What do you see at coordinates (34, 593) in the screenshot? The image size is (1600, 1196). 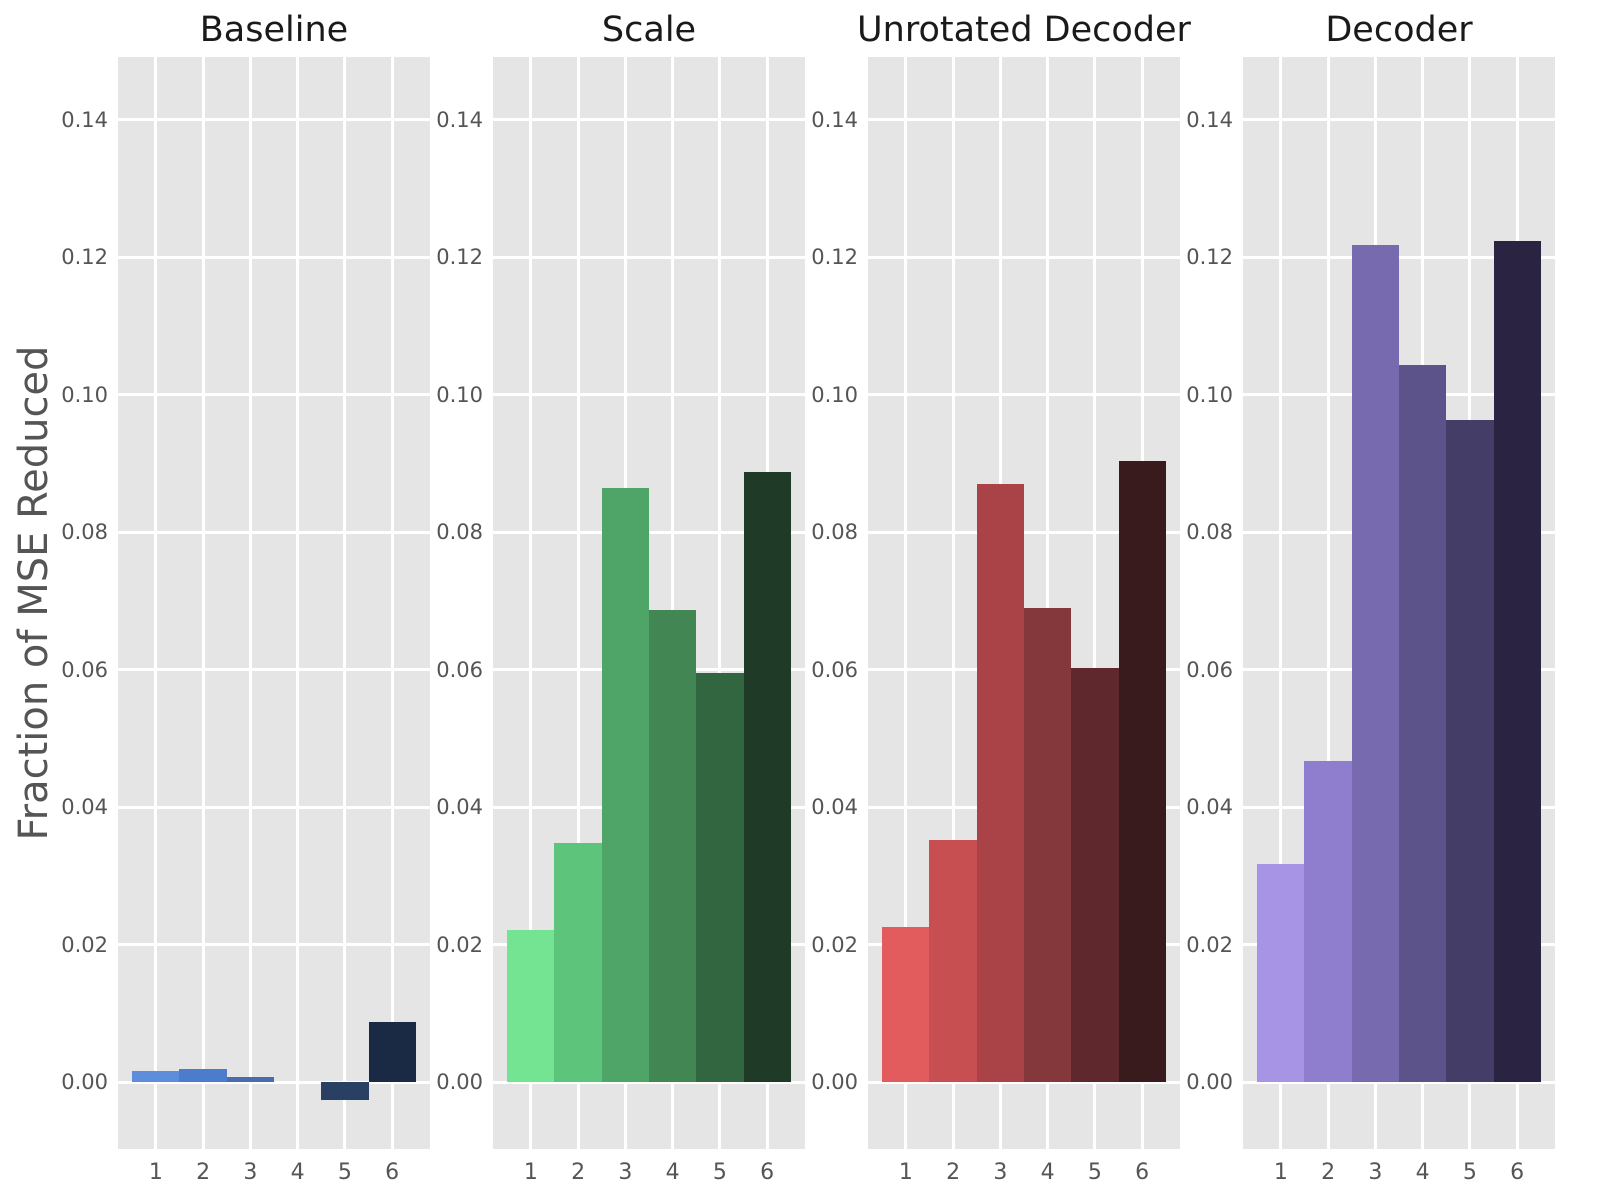 I see `y-axis-label: Fraction of MSE Reduced` at bounding box center [34, 593].